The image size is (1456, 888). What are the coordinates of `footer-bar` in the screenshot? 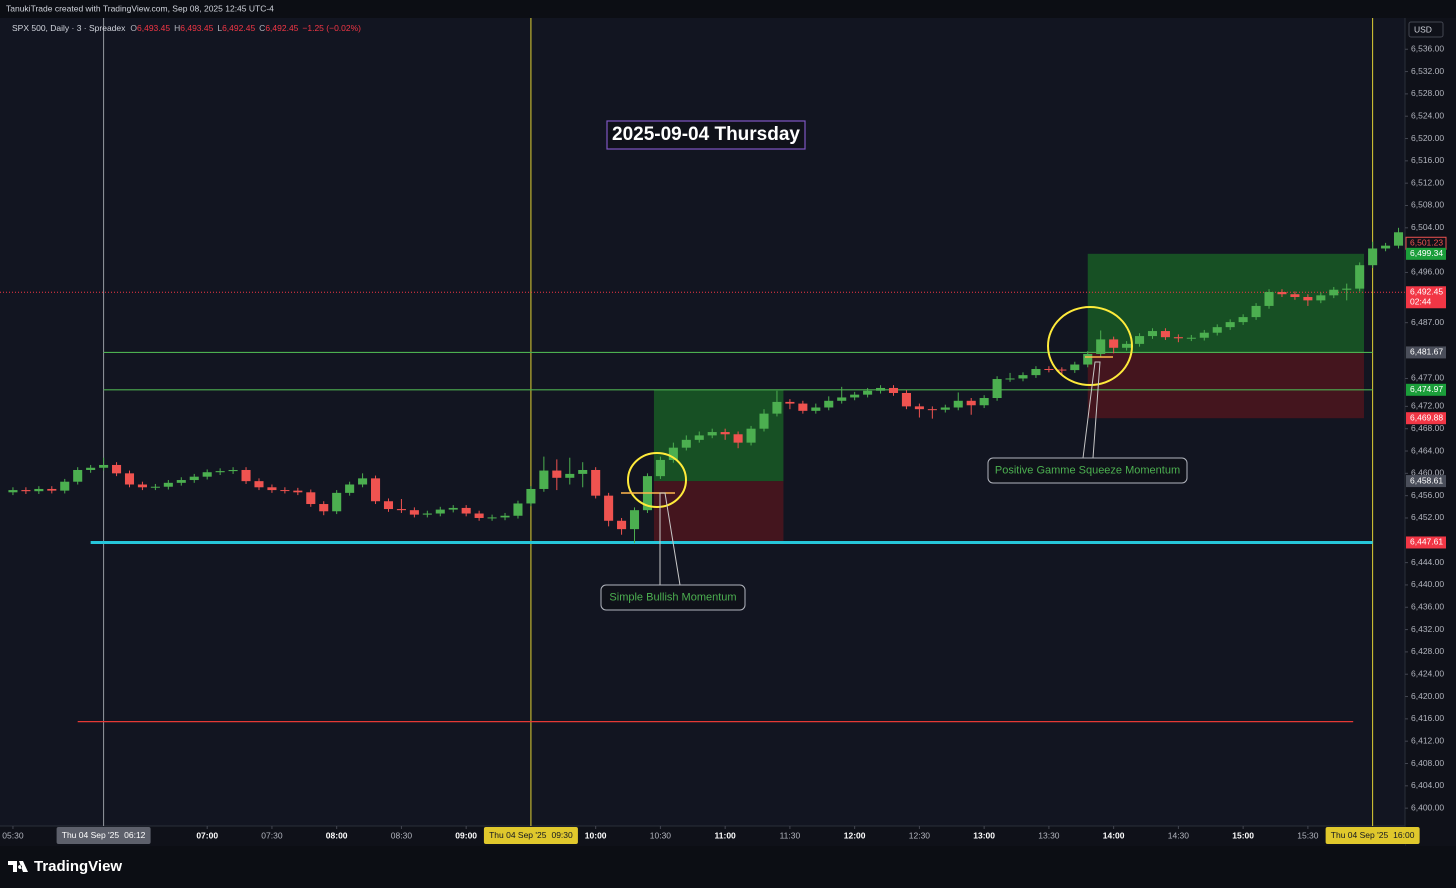 It's located at (728, 867).